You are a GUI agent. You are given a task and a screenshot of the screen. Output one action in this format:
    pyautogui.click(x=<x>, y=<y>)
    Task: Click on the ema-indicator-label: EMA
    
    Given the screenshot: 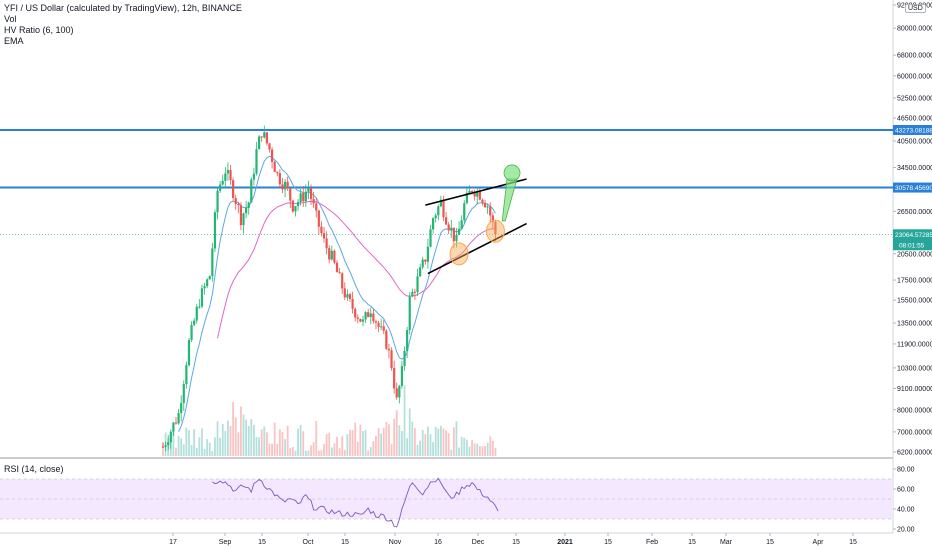 What is the action you would take?
    pyautogui.click(x=14, y=41)
    